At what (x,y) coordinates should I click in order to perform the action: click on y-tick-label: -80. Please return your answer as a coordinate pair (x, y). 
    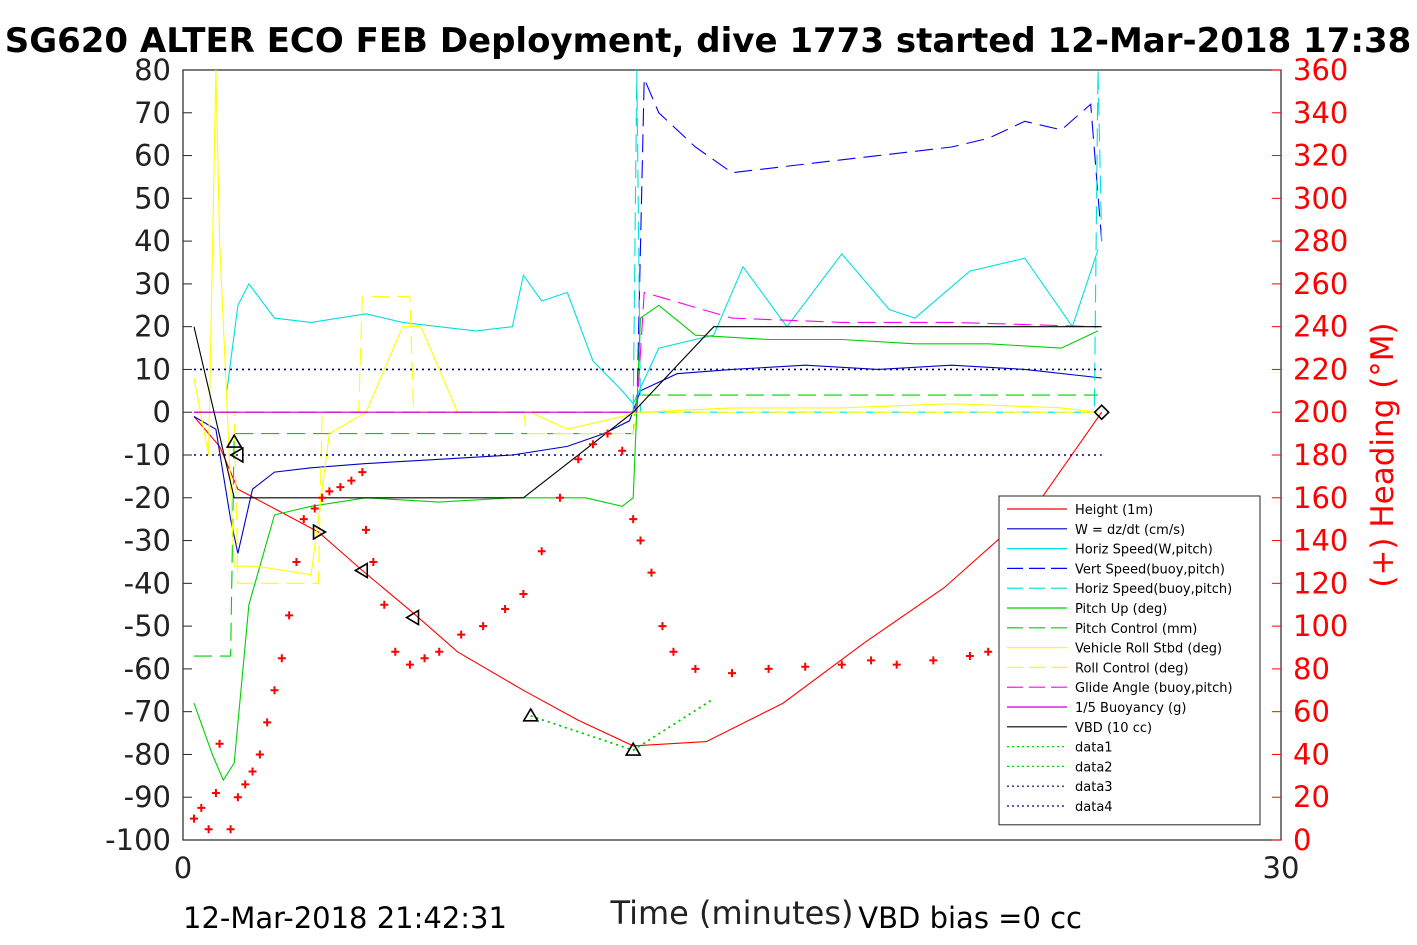
    Looking at the image, I should click on (147, 754).